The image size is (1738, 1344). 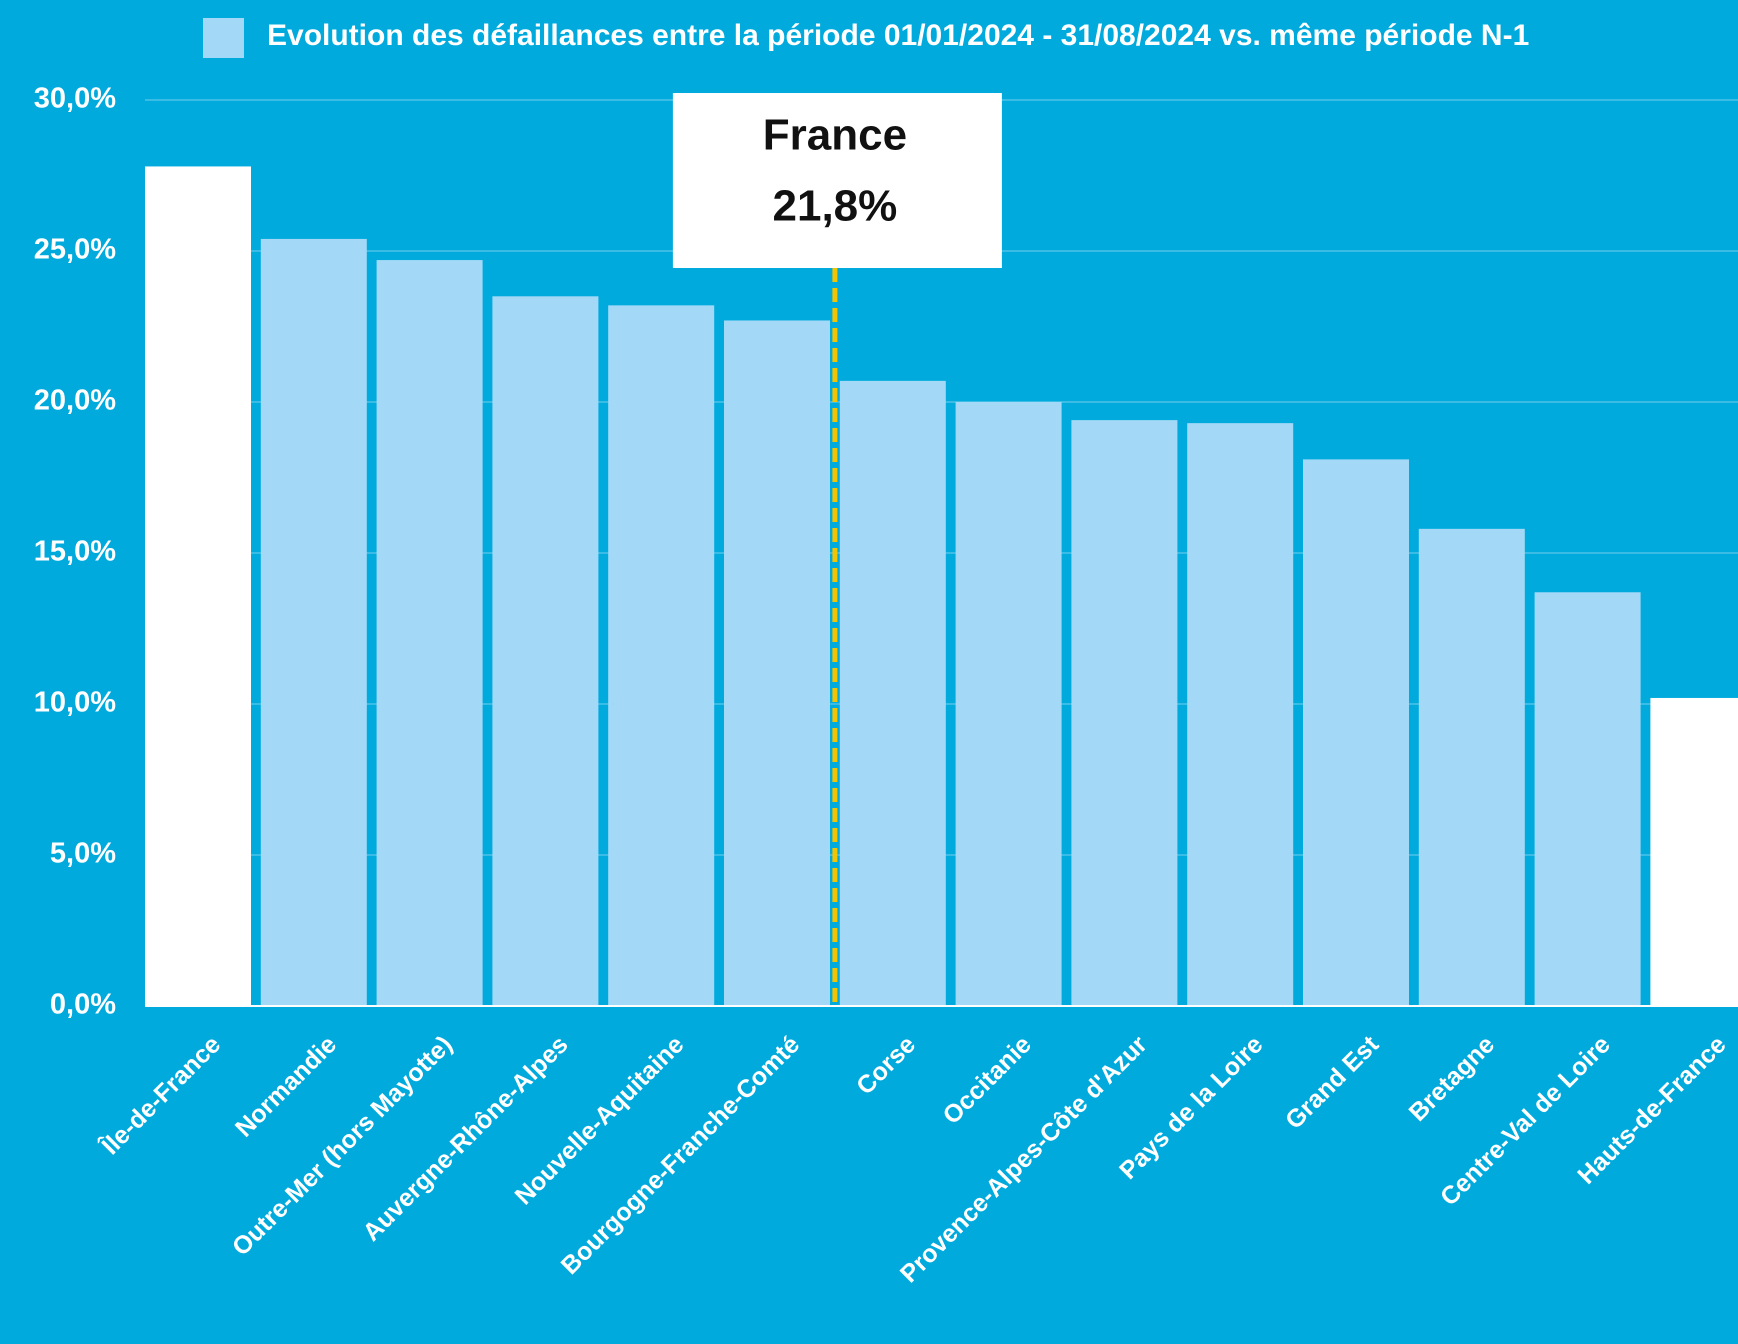 I want to click on reference-box, so click(x=837, y=180).